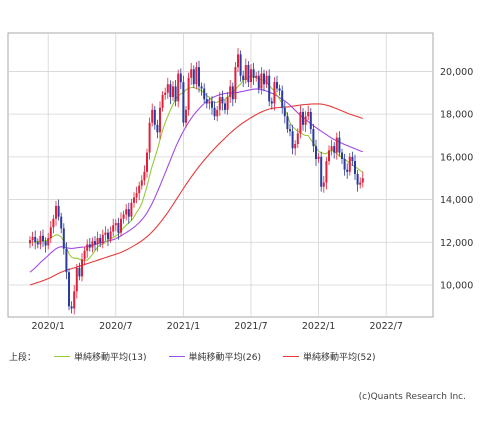 Image resolution: width=480 pixels, height=428 pixels. What do you see at coordinates (456, 285) in the screenshot?
I see `y-tick-label: 10,000` at bounding box center [456, 285].